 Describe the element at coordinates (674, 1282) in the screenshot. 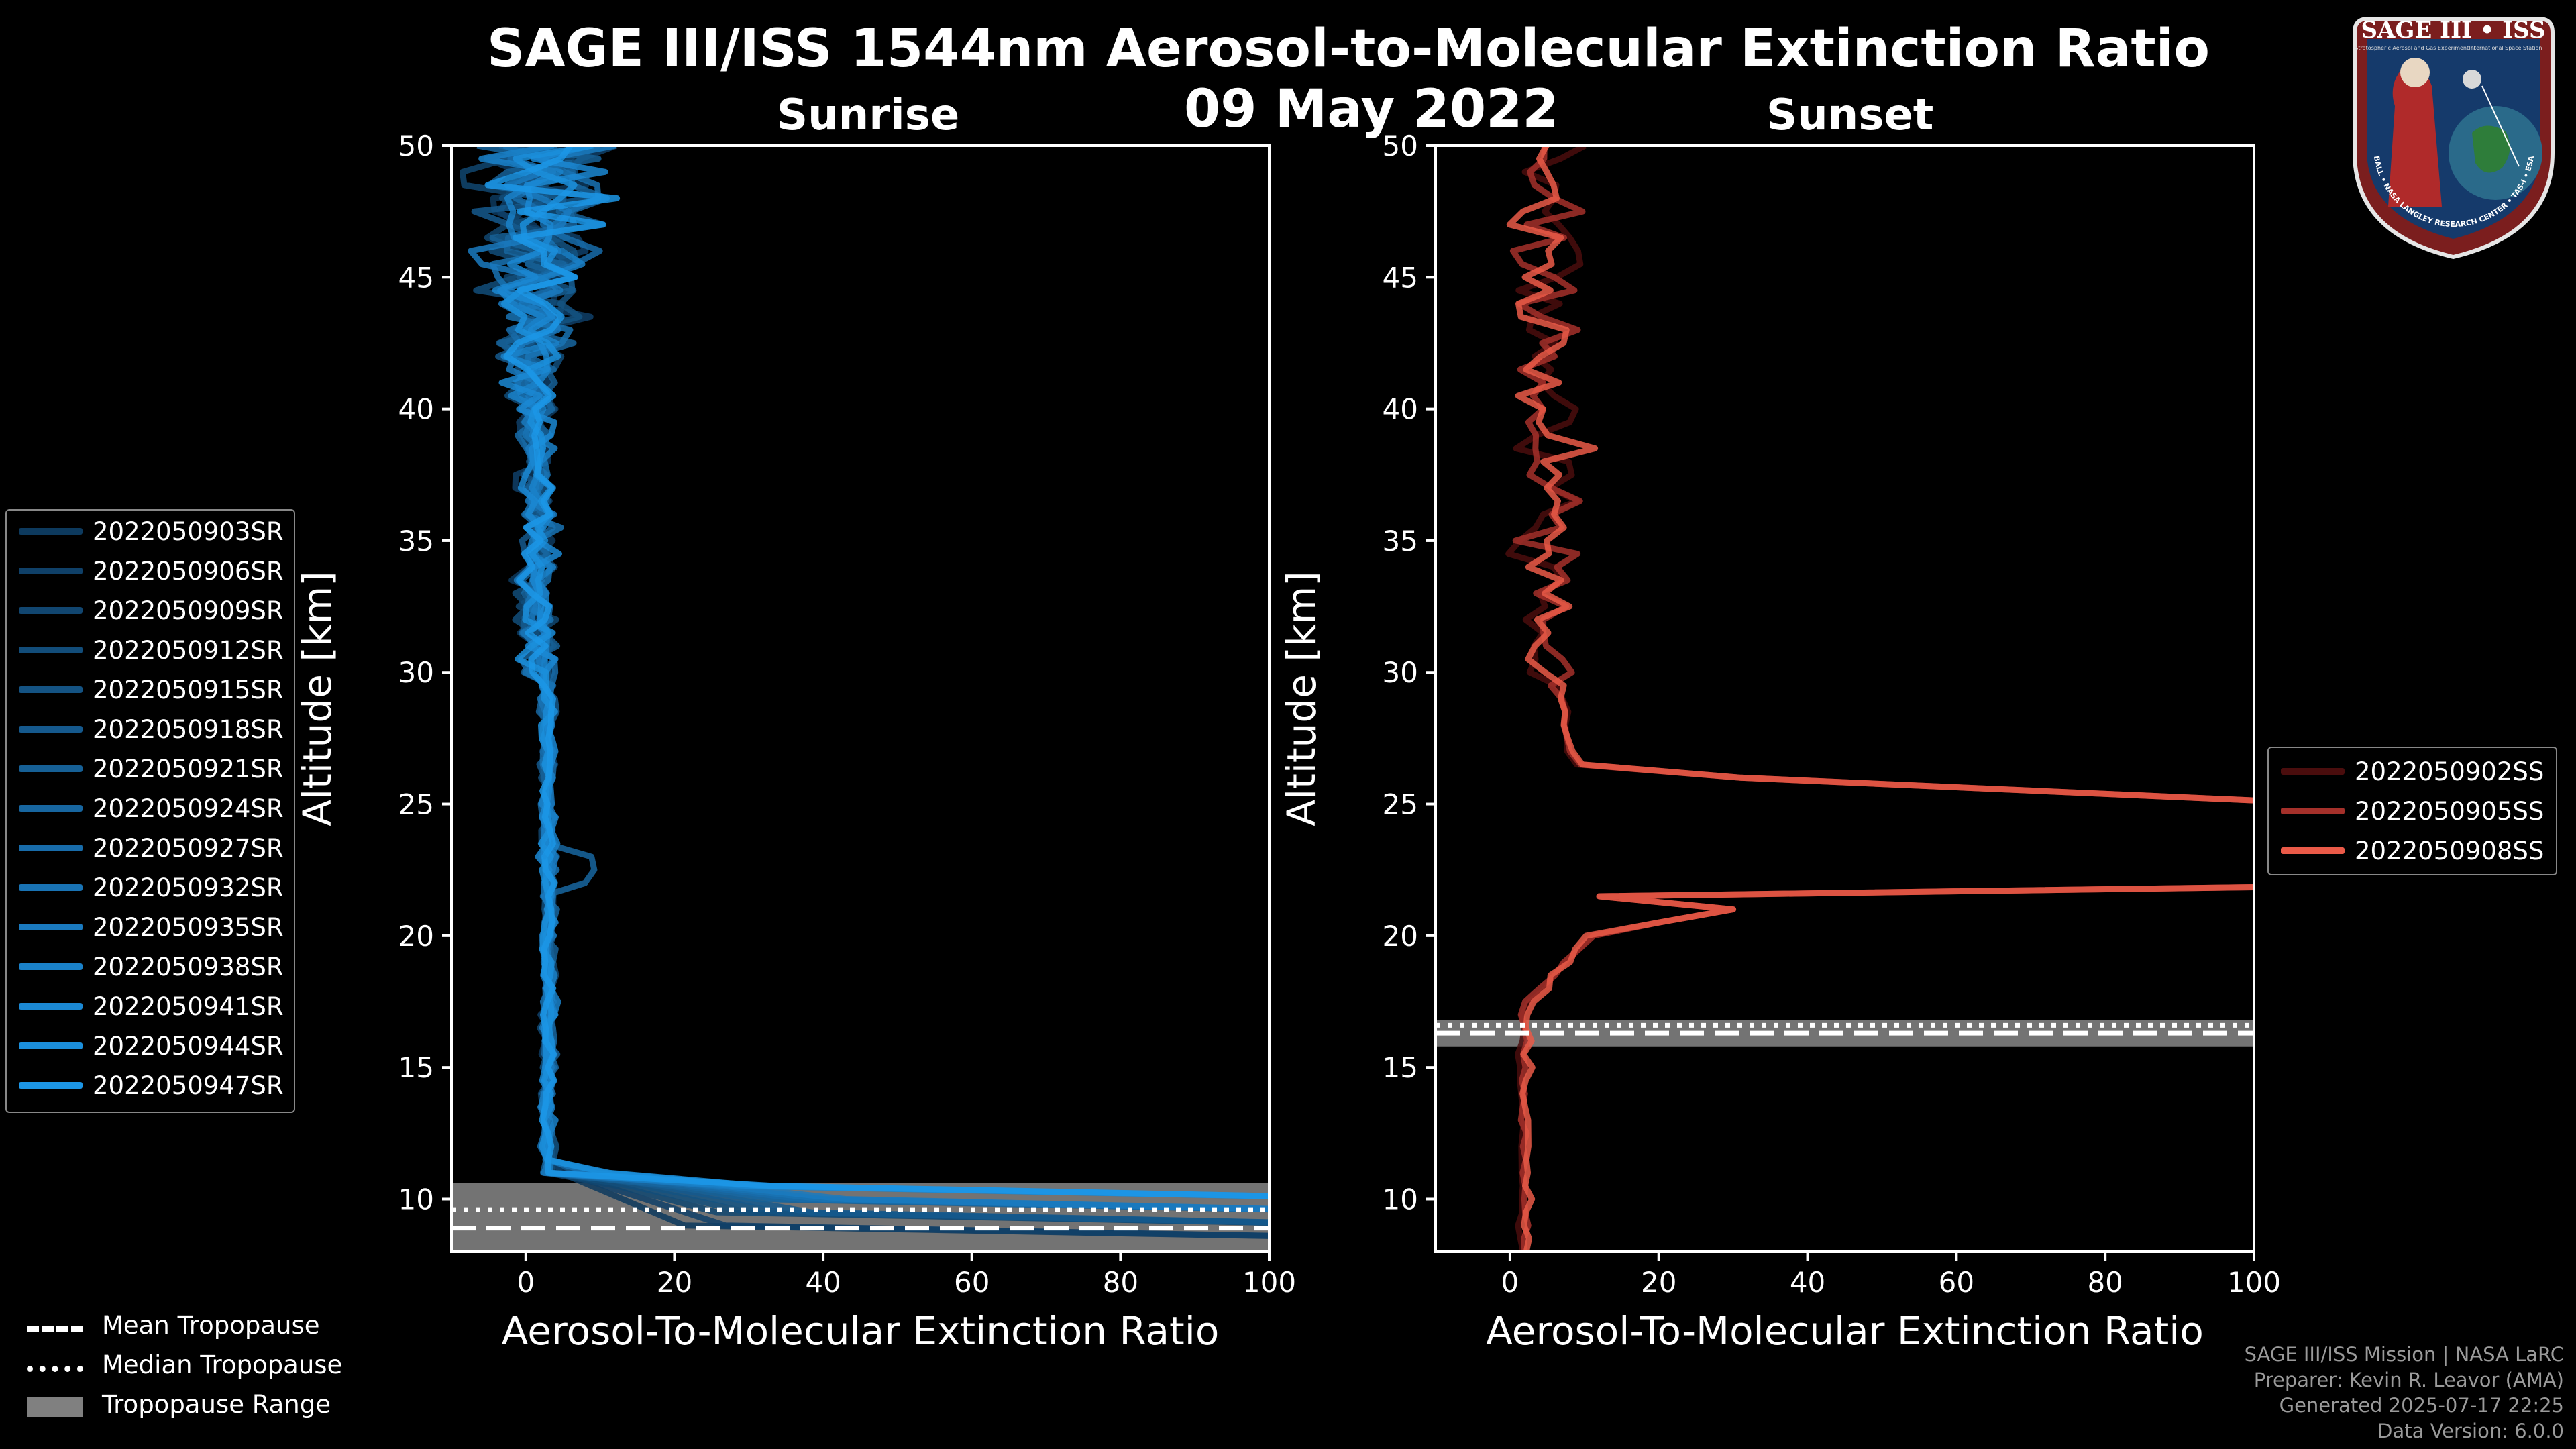

I see `sunrise-xtick-label-20: 20` at that location.